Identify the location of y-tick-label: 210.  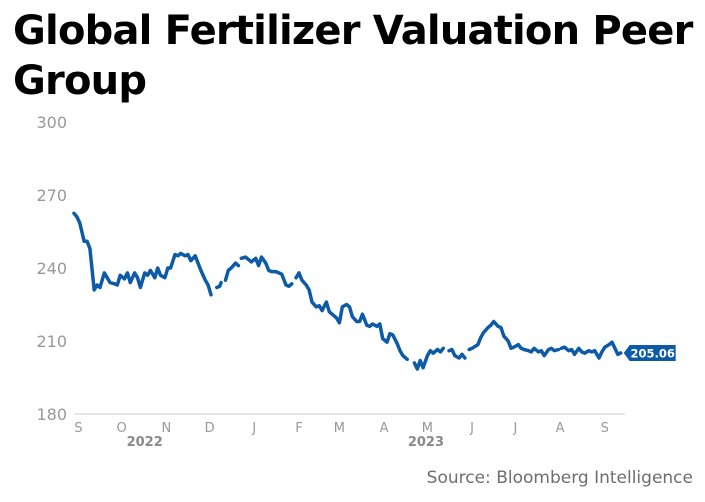
(51, 341).